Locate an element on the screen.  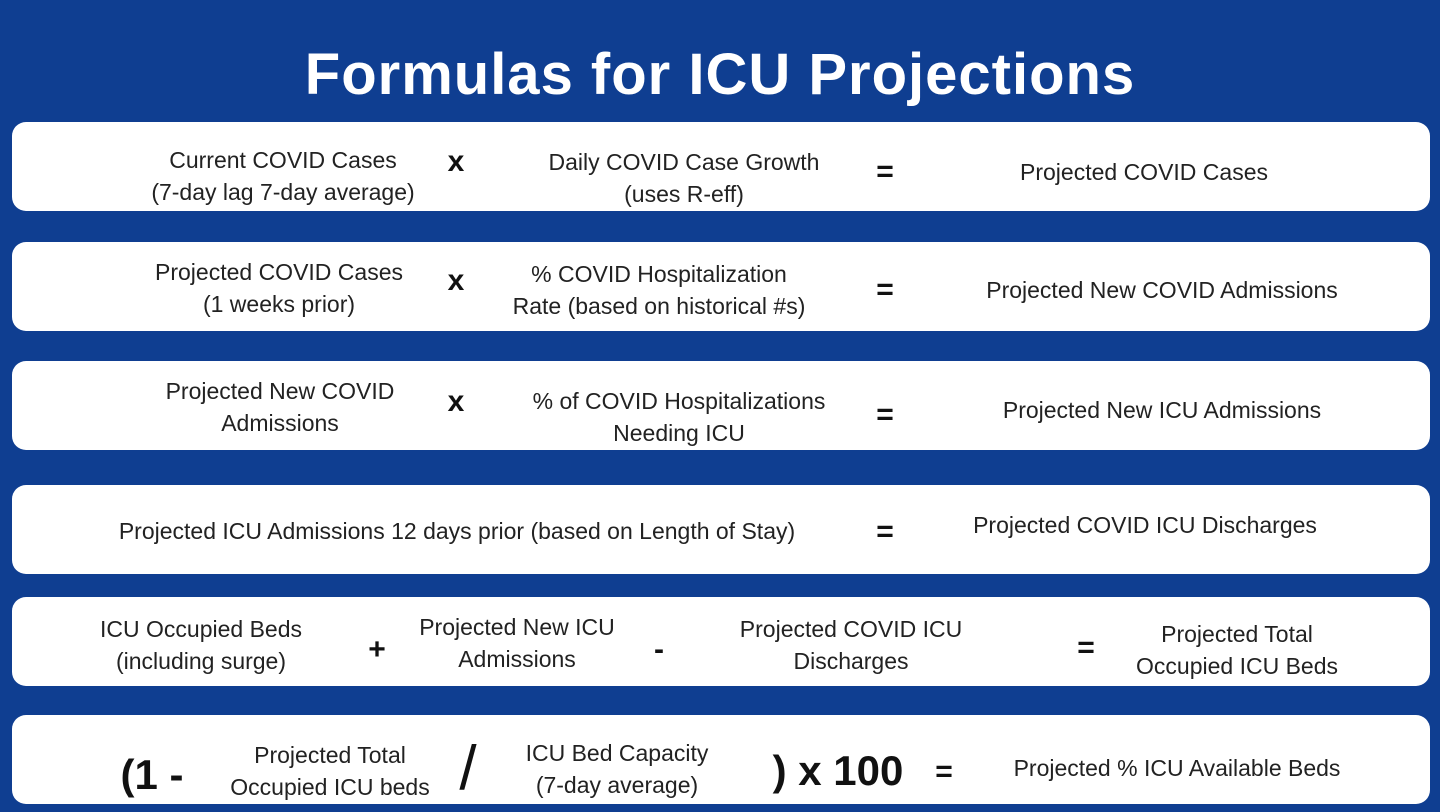
term-line: Occupied ICU beds is located at coordinates (330, 787).